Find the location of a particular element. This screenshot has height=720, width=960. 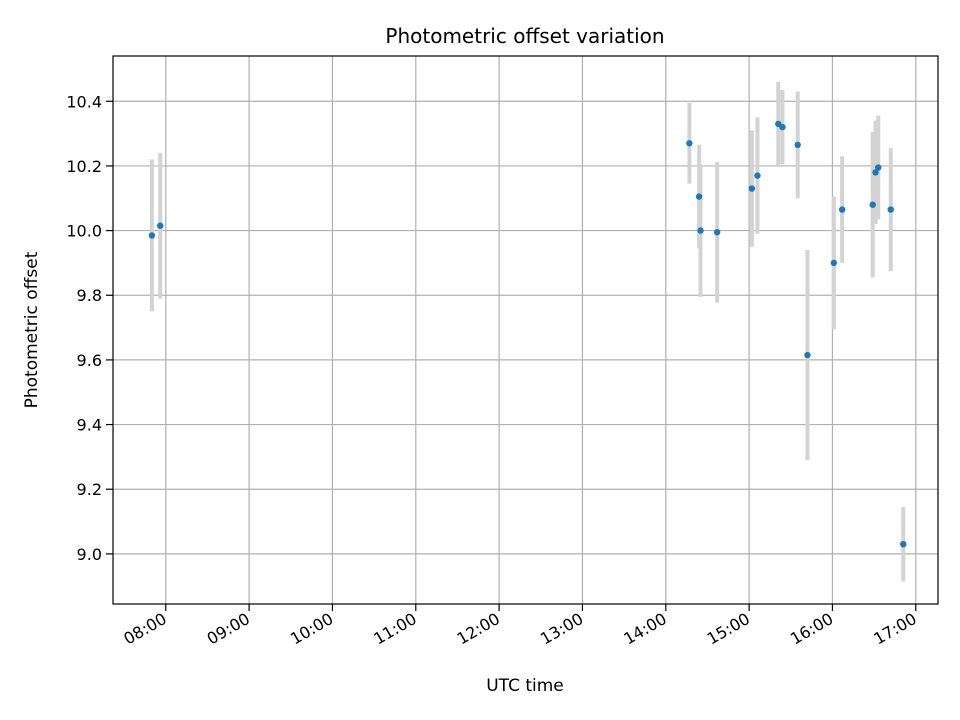

y-axis-ticks: 9.0 9.2 9.4 9.6 9.8 10.0 10.2 10.4 is located at coordinates (89, 328).